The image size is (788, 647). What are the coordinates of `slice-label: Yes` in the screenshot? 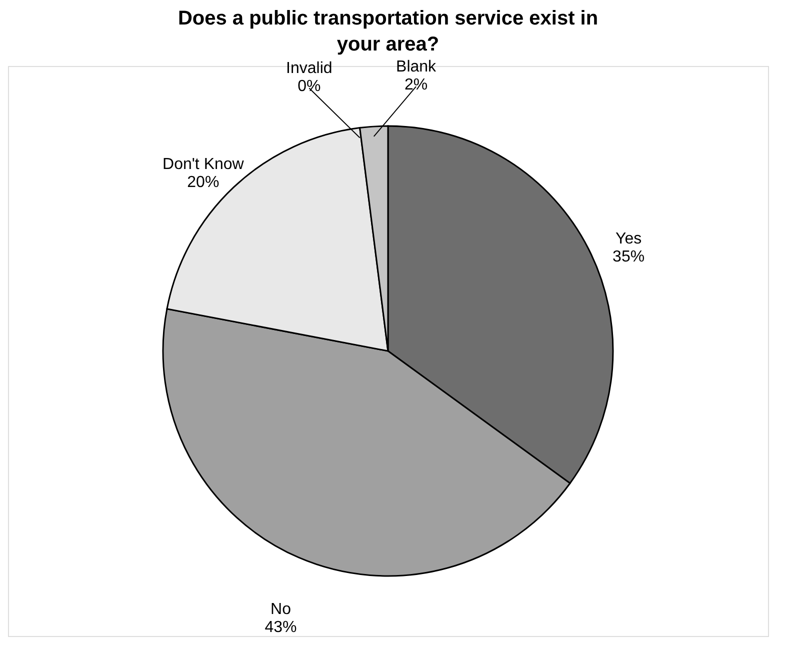 It's located at (629, 239).